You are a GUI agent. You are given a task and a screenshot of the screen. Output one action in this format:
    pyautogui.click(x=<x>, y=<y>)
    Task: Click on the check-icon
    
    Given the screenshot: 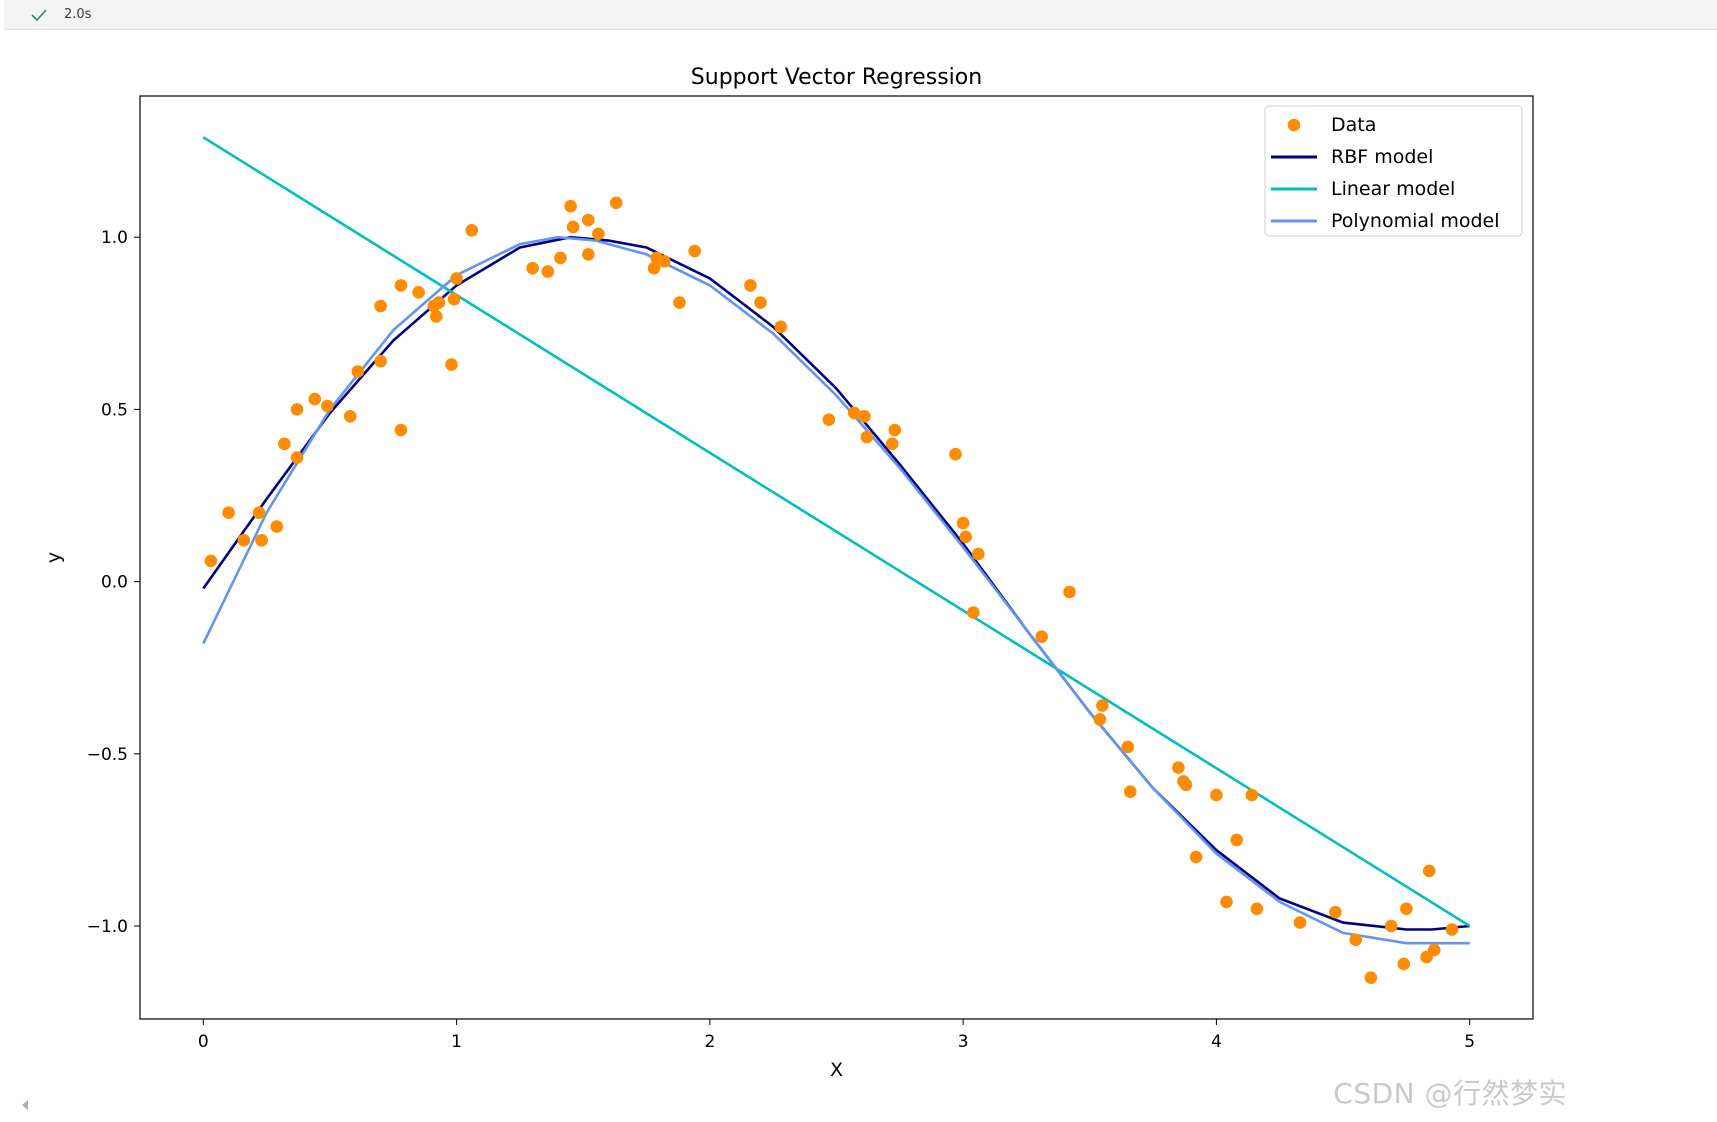 What is the action you would take?
    pyautogui.click(x=39, y=15)
    